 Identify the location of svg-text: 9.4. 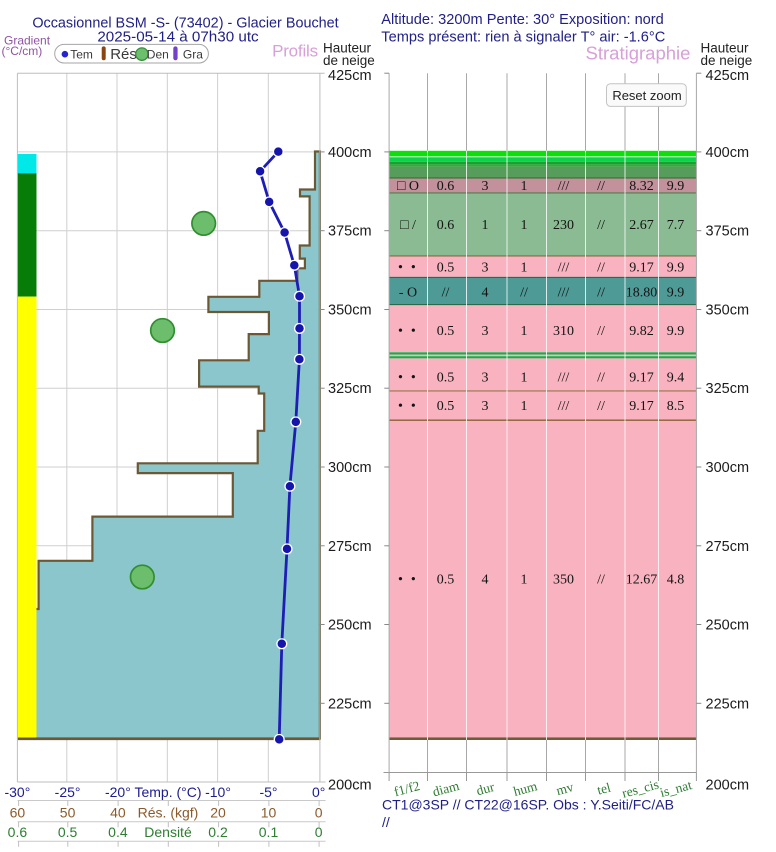
(676, 377).